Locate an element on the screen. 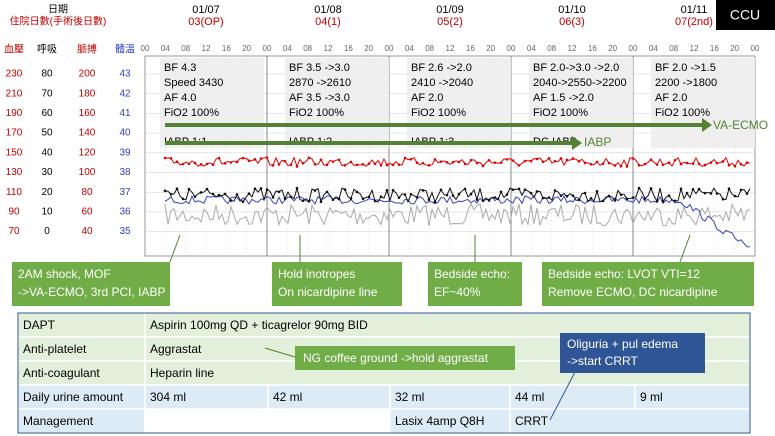 The image size is (775, 436). urine-value: 304 ml is located at coordinates (168, 397).